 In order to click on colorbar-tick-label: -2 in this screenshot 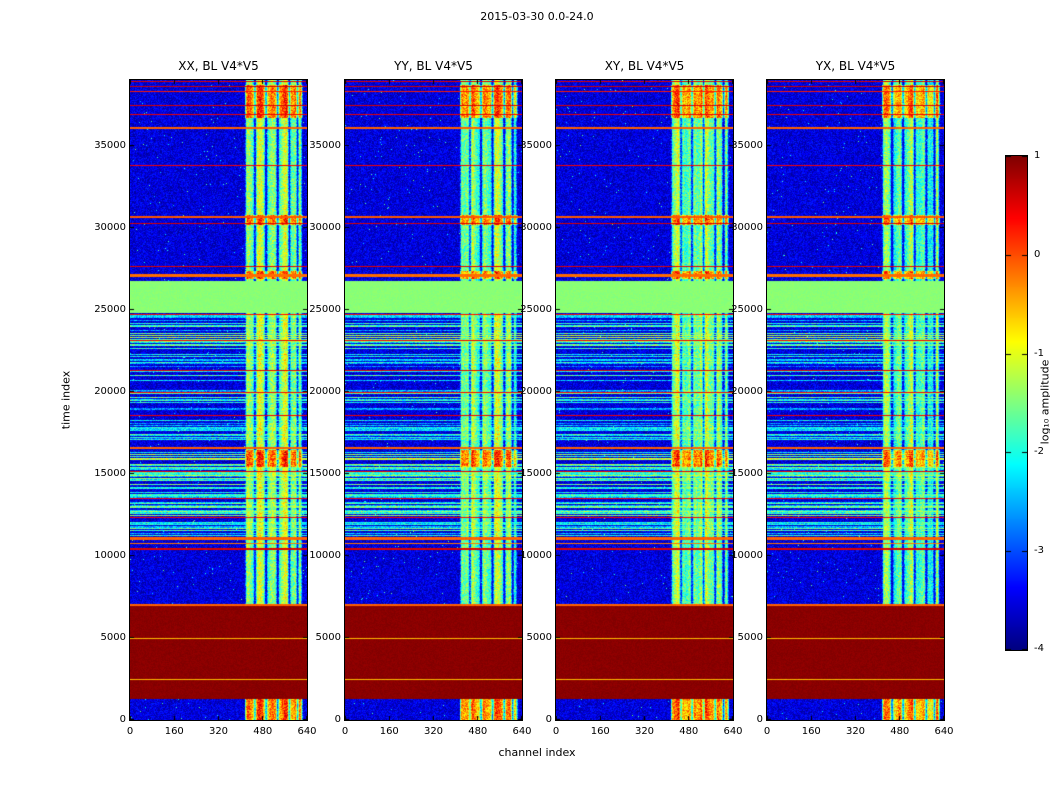, I will do `click(1039, 451)`.